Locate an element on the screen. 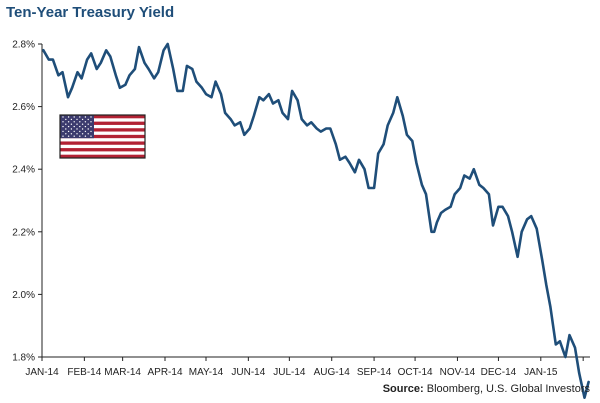 Image resolution: width=600 pixels, height=403 pixels. x-tick-label: MAR-14 is located at coordinates (122, 372).